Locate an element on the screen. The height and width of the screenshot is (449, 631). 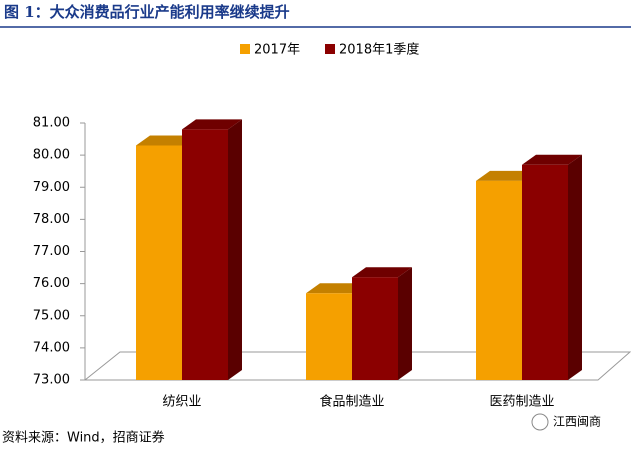
chart-title: 图 1：大众消费品行业产能利用率继续提升 is located at coordinates (147, 12).